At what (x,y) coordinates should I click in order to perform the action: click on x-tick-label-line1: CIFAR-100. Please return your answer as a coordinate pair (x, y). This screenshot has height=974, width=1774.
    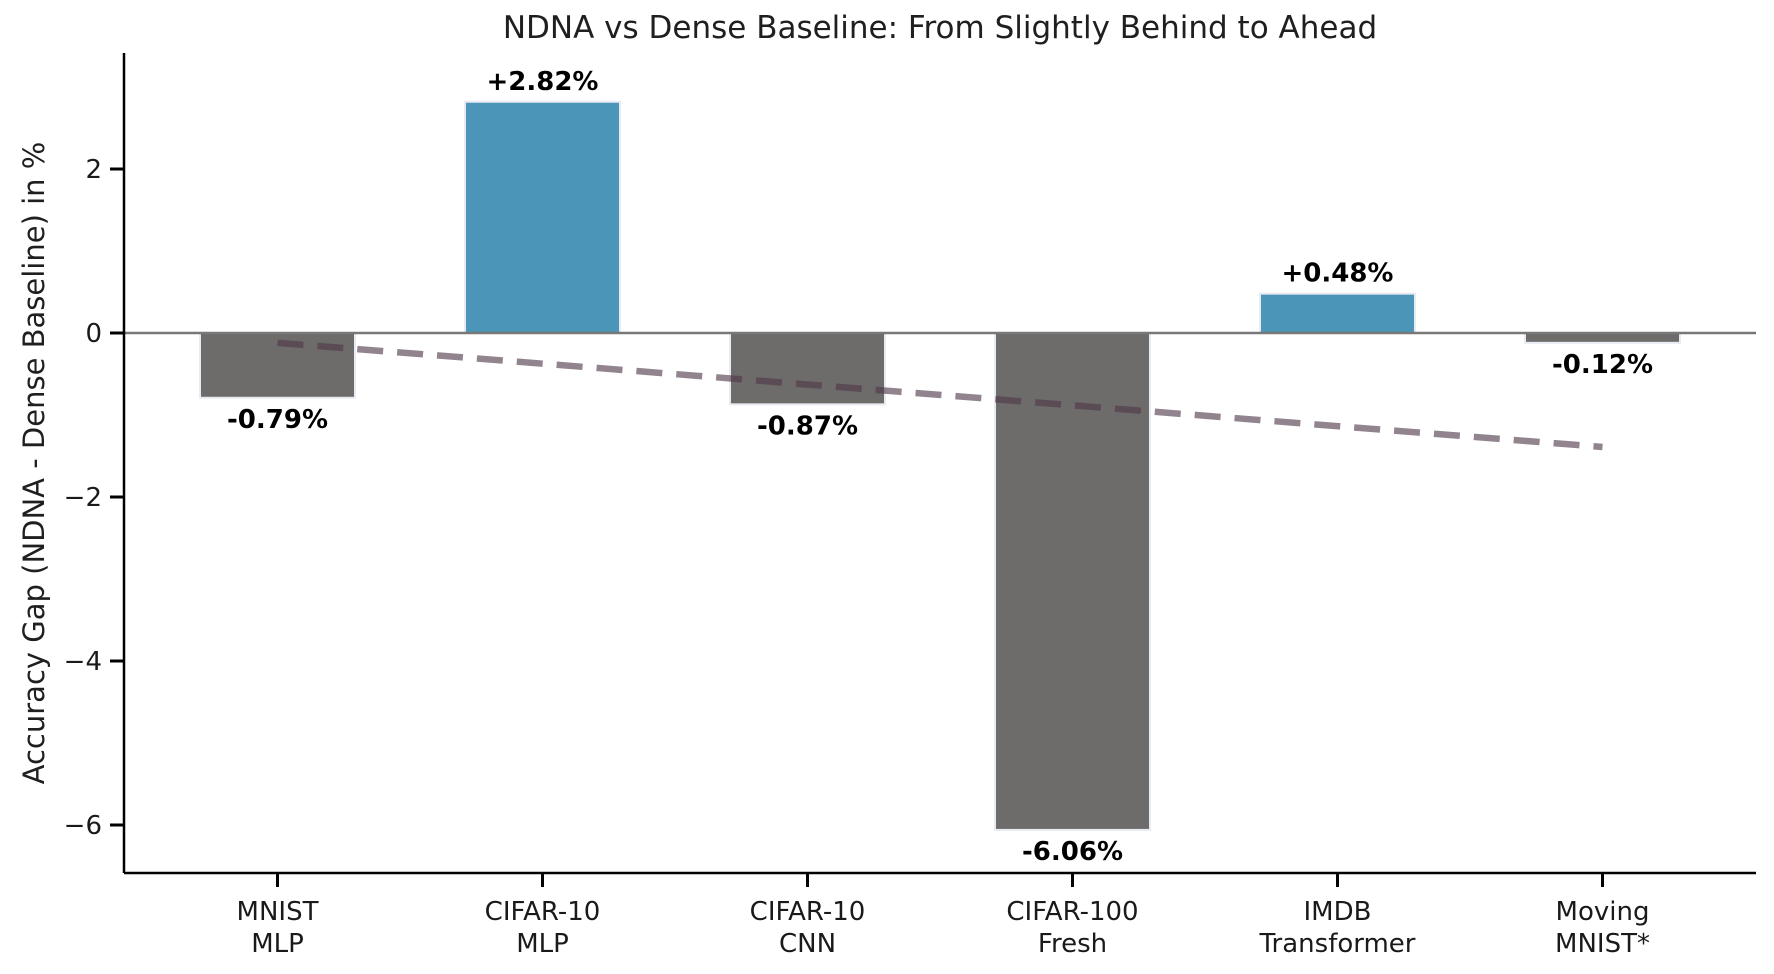
    Looking at the image, I should click on (1072, 912).